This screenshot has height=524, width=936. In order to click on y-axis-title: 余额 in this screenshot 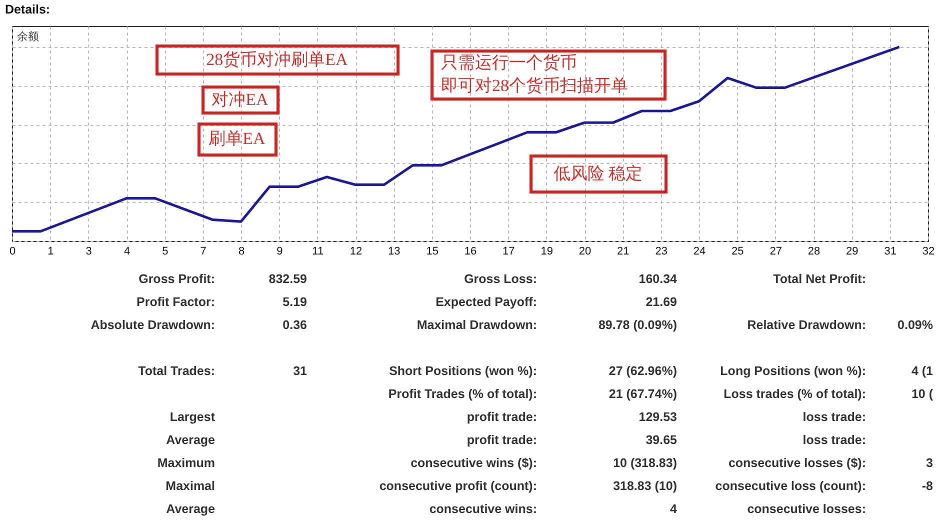, I will do `click(28, 36)`.